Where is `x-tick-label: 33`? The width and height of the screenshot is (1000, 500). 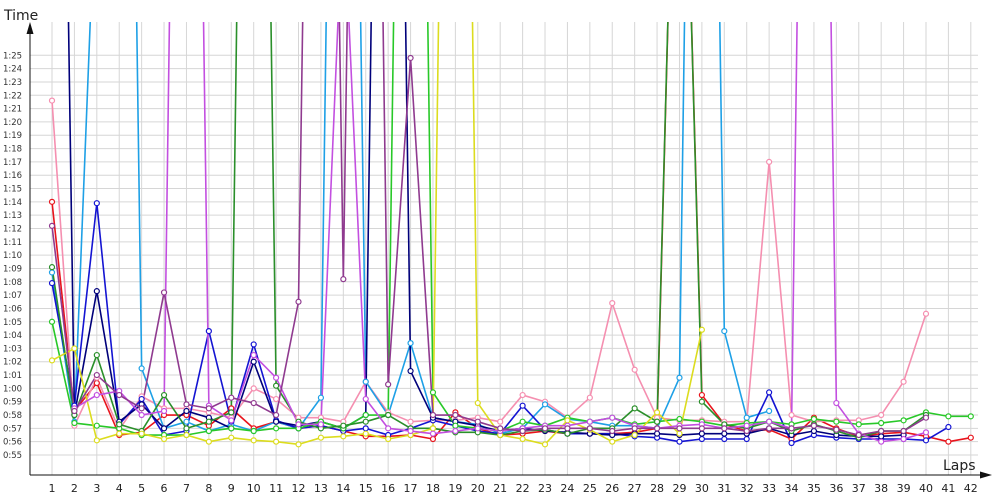 x-tick-label: 33 is located at coordinates (769, 488).